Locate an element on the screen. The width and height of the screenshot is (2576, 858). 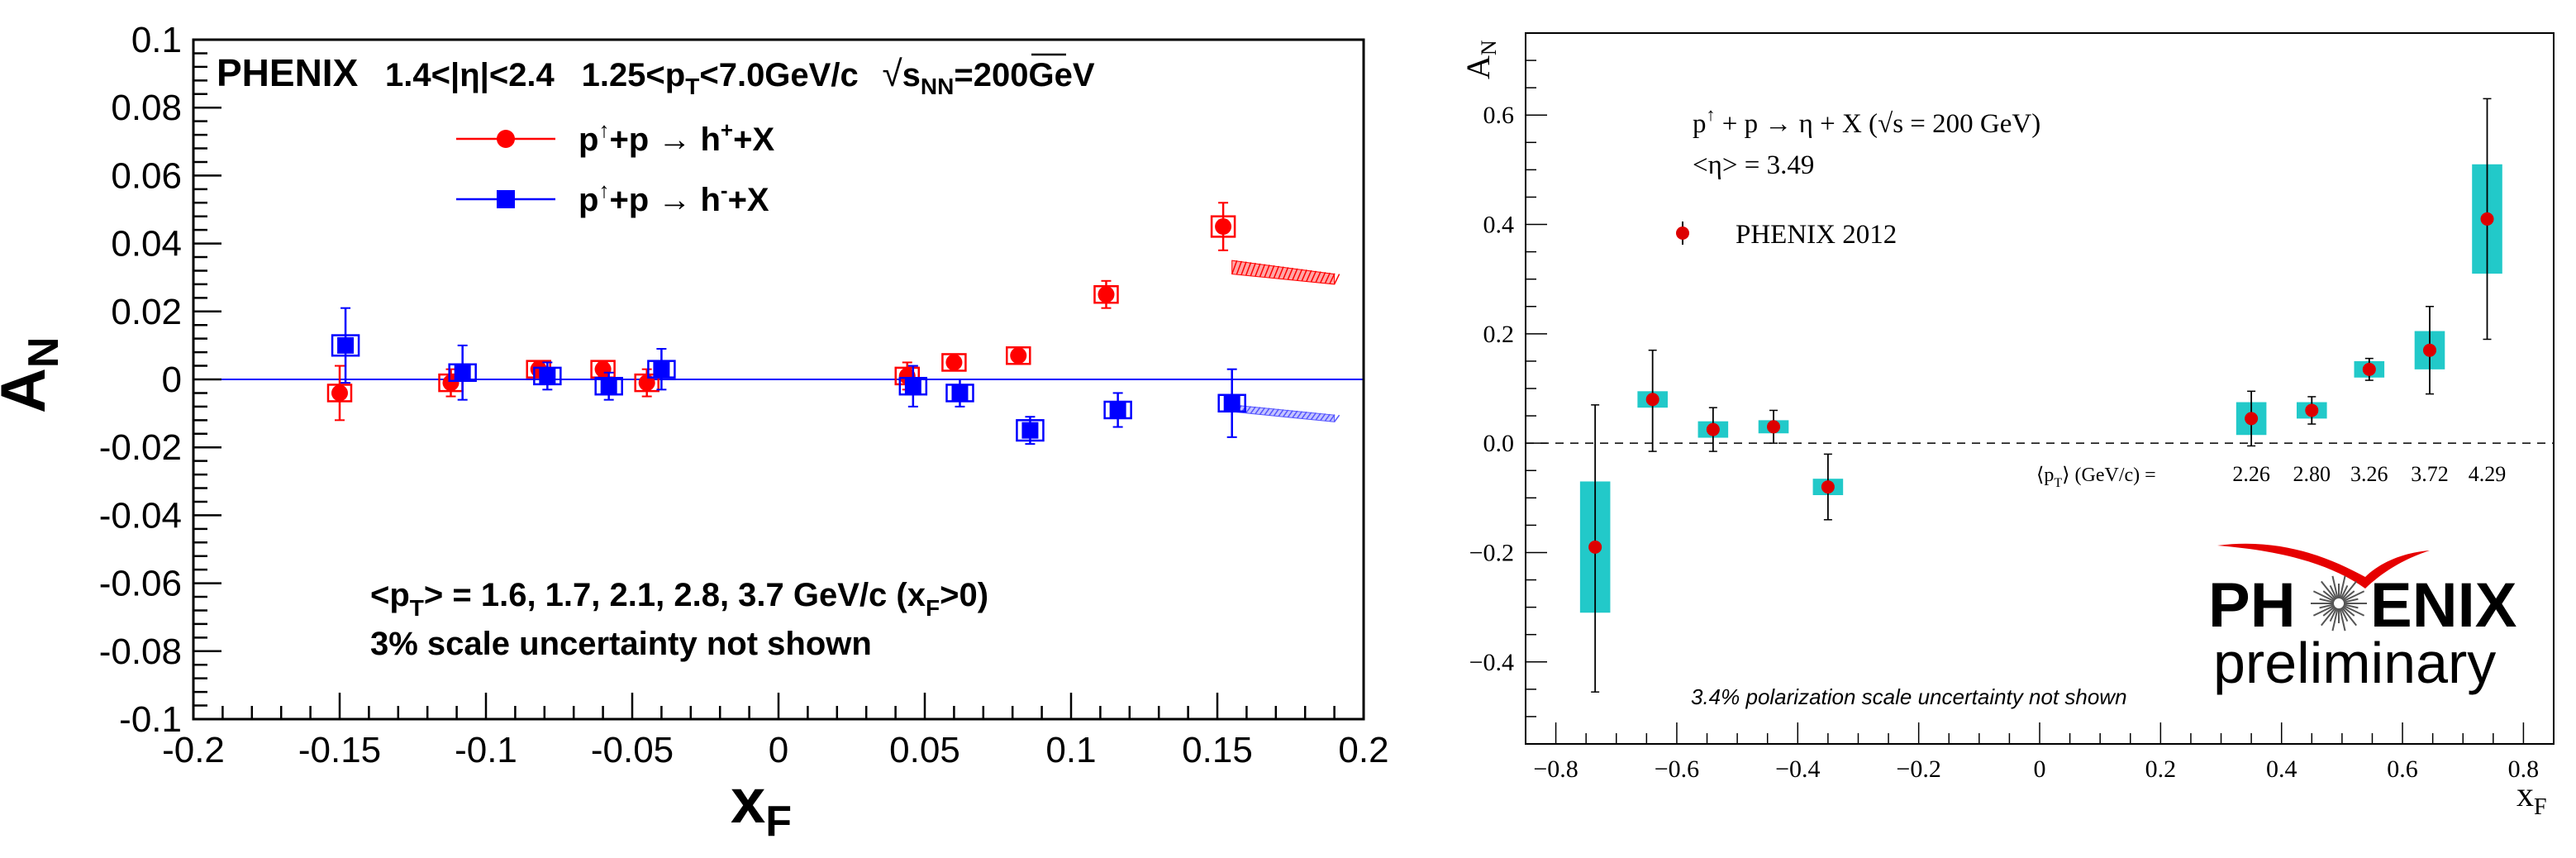
right-pt-label: ⟨pT⟩ (GeV/c) = is located at coordinates (2096, 477).